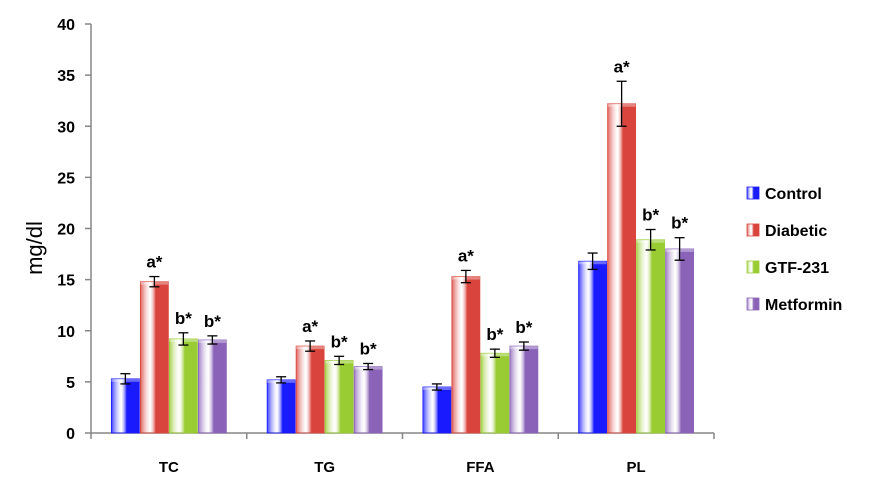  What do you see at coordinates (803, 305) in the screenshot?
I see `legend-label: Metformin` at bounding box center [803, 305].